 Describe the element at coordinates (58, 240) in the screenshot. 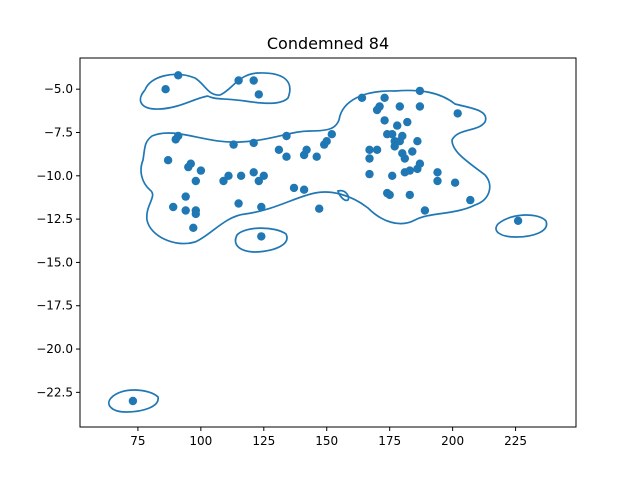

I see `y-axis-ticks: −5.0 −7.5 −10.0 −12.5 −15.0 −17.5 −20.0 −22.5` at that location.